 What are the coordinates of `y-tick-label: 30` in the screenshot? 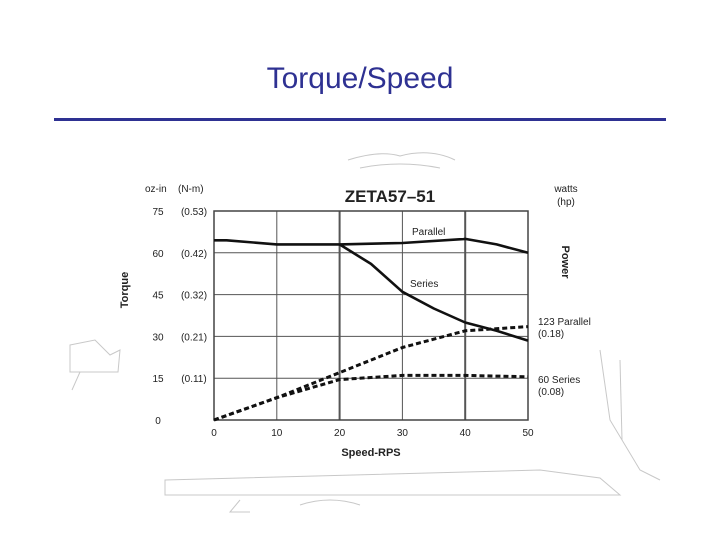 It's located at (158, 337).